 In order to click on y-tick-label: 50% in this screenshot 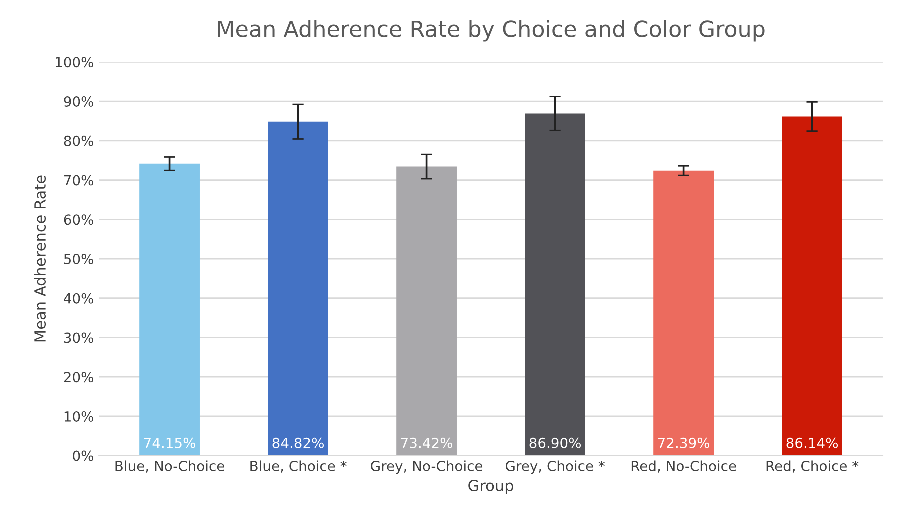, I will do `click(79, 259)`.